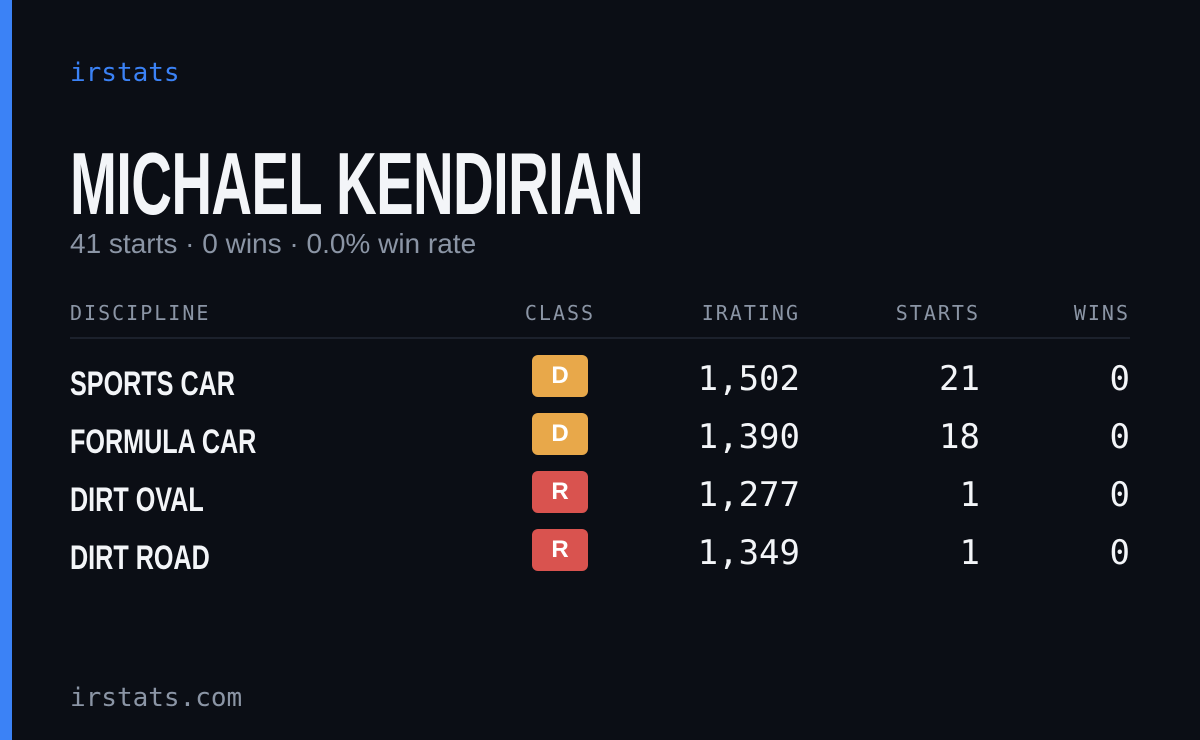  What do you see at coordinates (140, 558) in the screenshot?
I see `discipline: DIRT ROAD` at bounding box center [140, 558].